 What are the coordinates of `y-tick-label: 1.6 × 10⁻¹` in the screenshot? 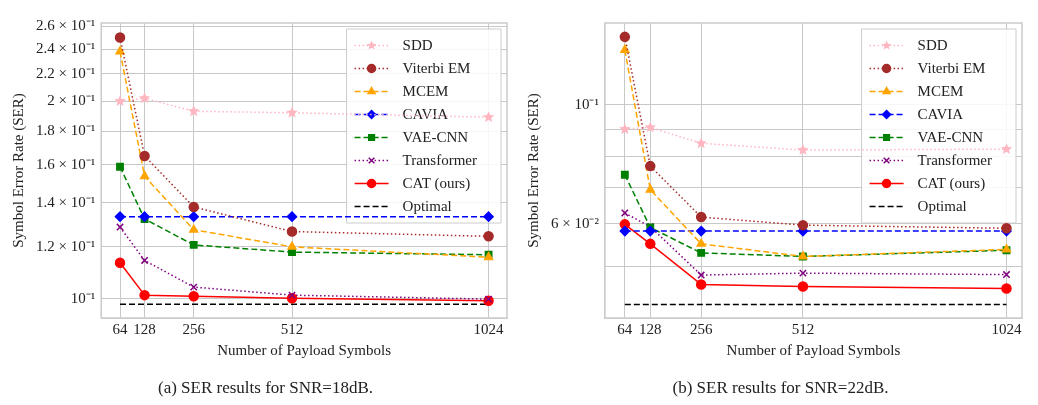 It's located at (65, 163).